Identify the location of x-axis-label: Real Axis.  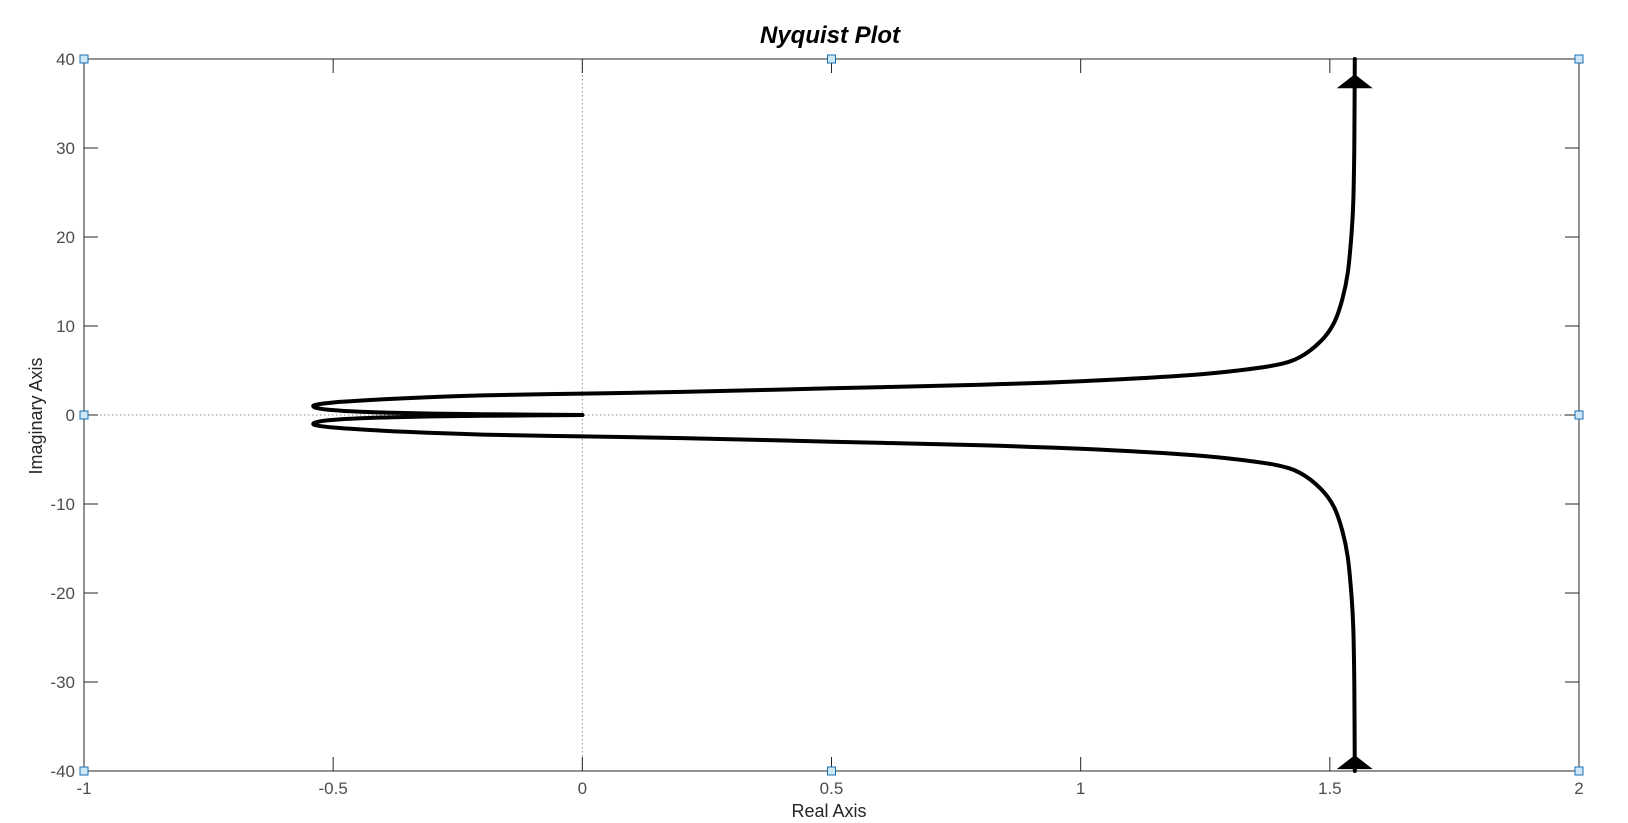
(828, 811).